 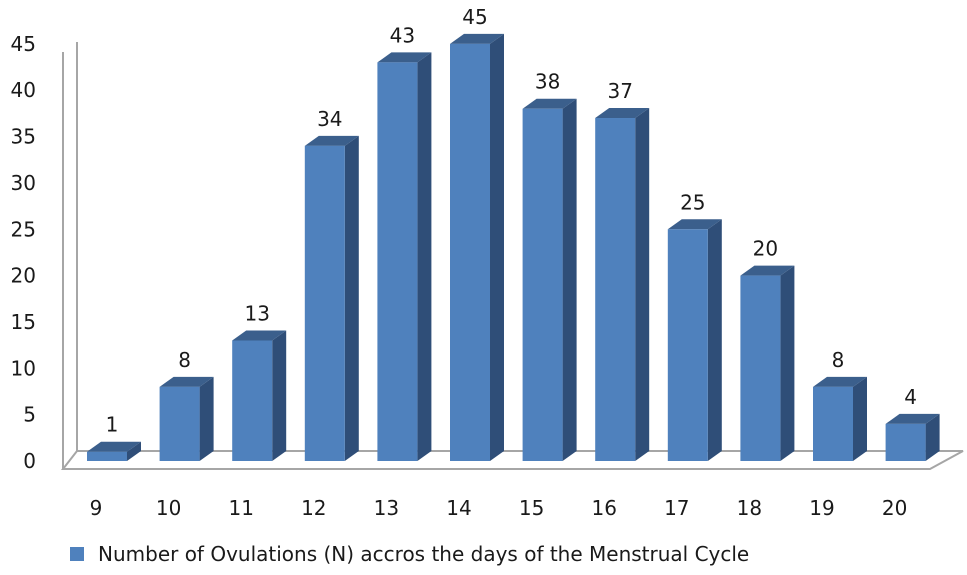 What do you see at coordinates (240, 508) in the screenshot?
I see `x-tick-label: 11` at bounding box center [240, 508].